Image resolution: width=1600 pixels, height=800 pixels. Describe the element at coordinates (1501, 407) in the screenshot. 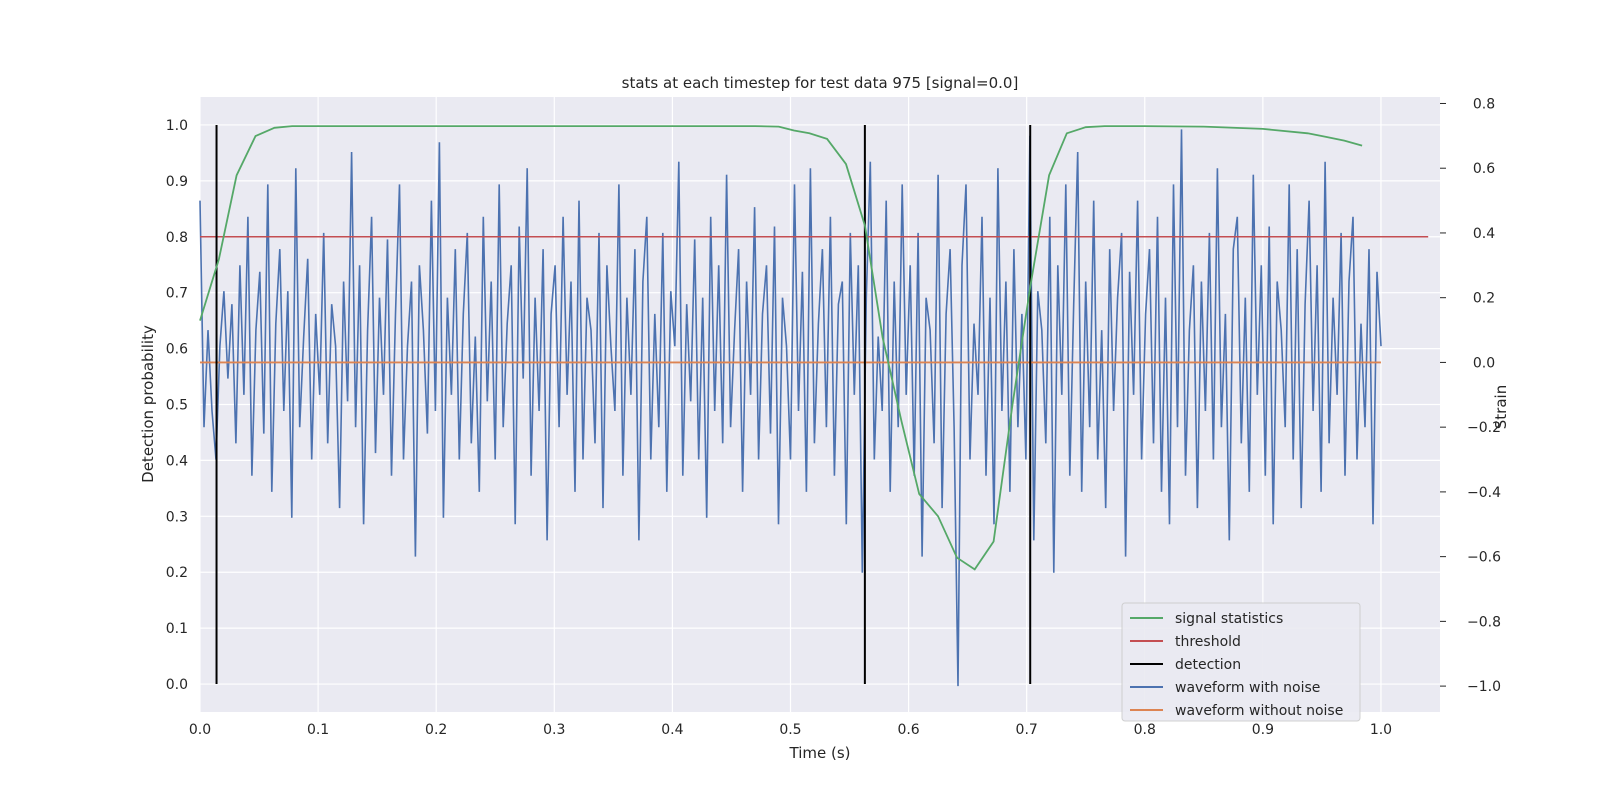

I see `y2-axis-label: Strain` at that location.